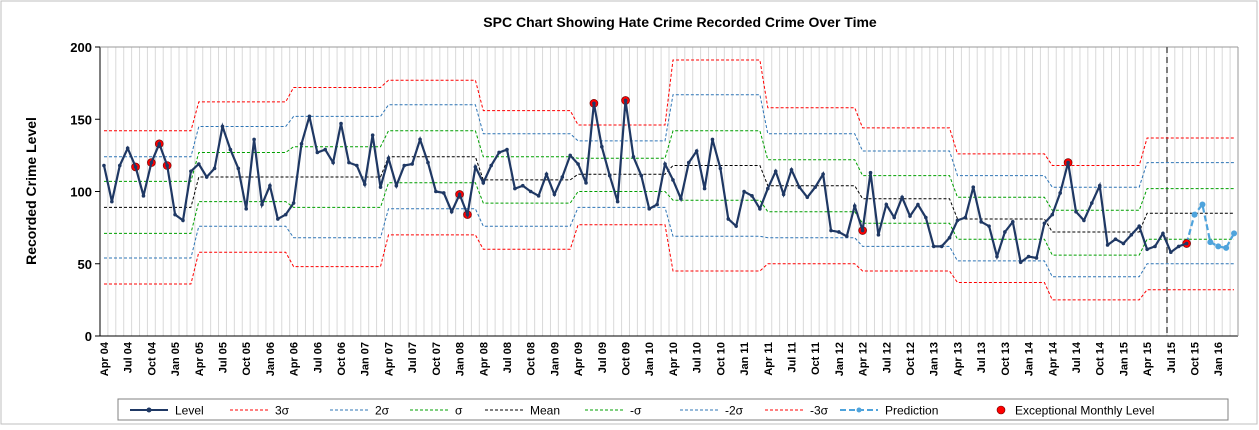 This screenshot has height=430, width=1259. What do you see at coordinates (1124, 359) in the screenshot?
I see `x-tick-label: Jan 15` at bounding box center [1124, 359].